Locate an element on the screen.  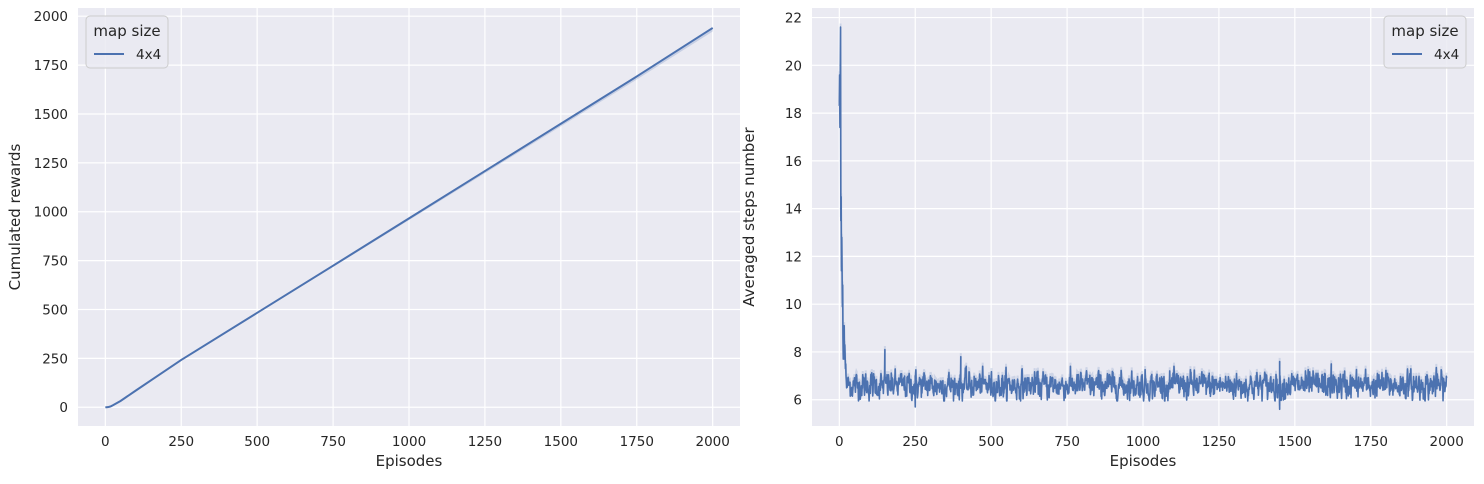
y-tick-label: 18 is located at coordinates (793, 114).